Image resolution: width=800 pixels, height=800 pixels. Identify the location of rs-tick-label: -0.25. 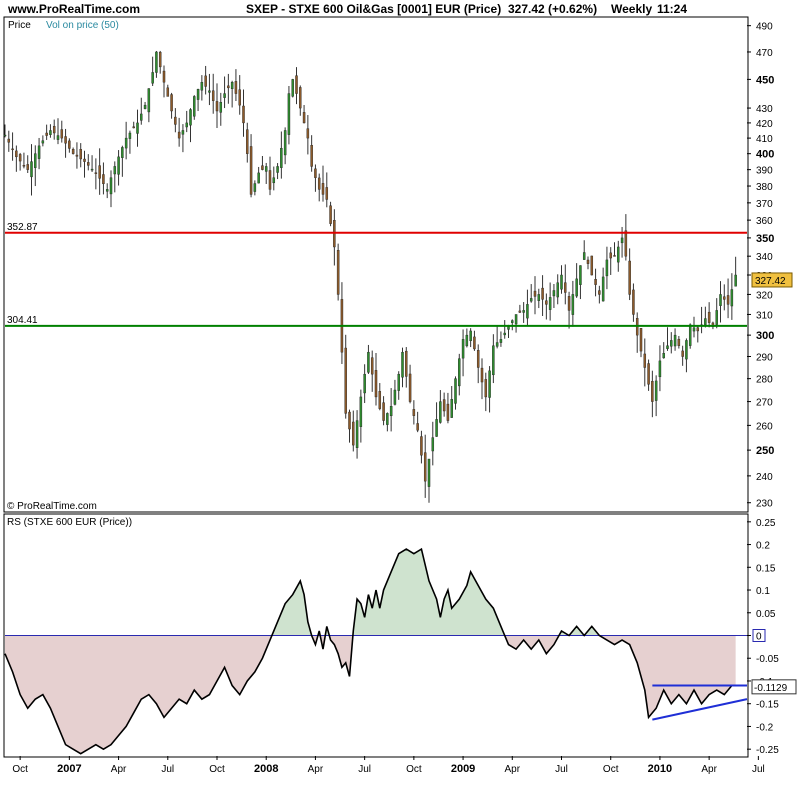
(767, 750).